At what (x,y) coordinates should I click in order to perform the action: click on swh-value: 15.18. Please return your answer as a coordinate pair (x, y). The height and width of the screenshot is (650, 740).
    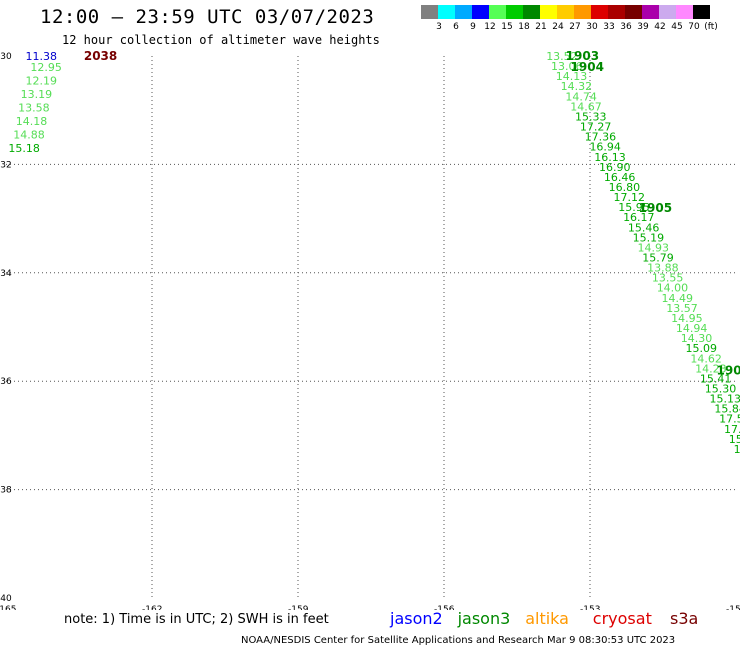
    Looking at the image, I should click on (24, 148).